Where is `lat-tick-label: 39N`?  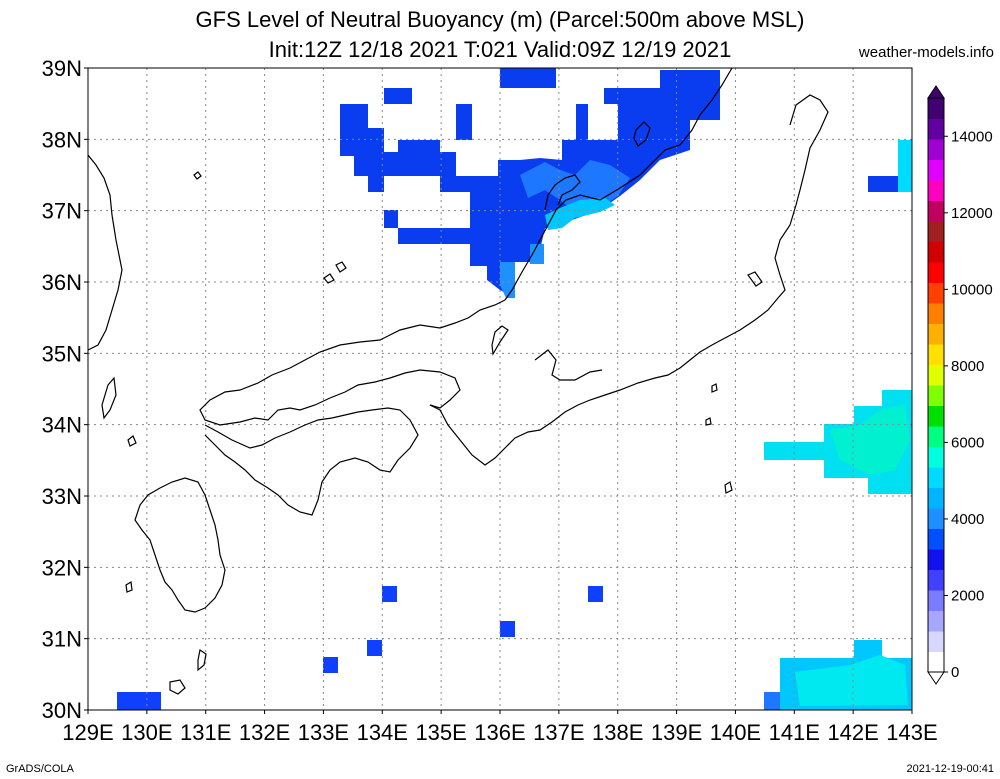
lat-tick-label: 39N is located at coordinates (62, 68).